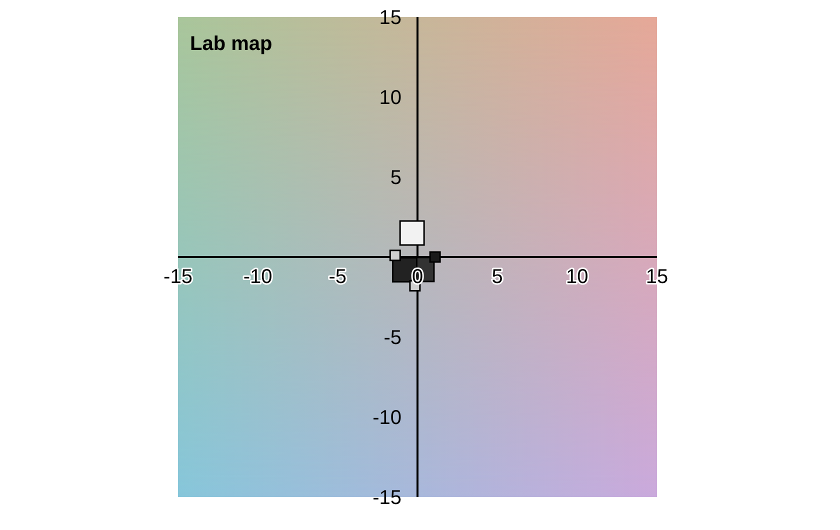 This screenshot has height=530, width=840. I want to click on x-tick-label: 10, so click(577, 277).